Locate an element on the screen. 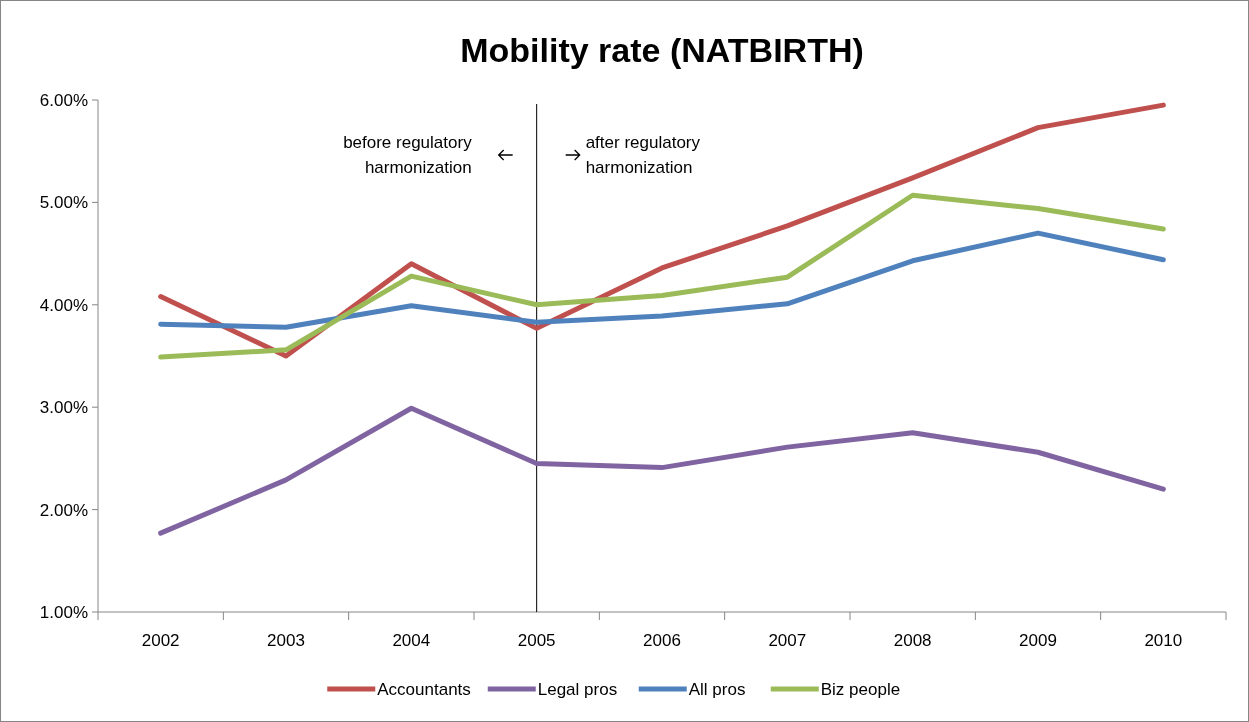 The width and height of the screenshot is (1249, 722). x-tick-label: 2008 is located at coordinates (912, 640).